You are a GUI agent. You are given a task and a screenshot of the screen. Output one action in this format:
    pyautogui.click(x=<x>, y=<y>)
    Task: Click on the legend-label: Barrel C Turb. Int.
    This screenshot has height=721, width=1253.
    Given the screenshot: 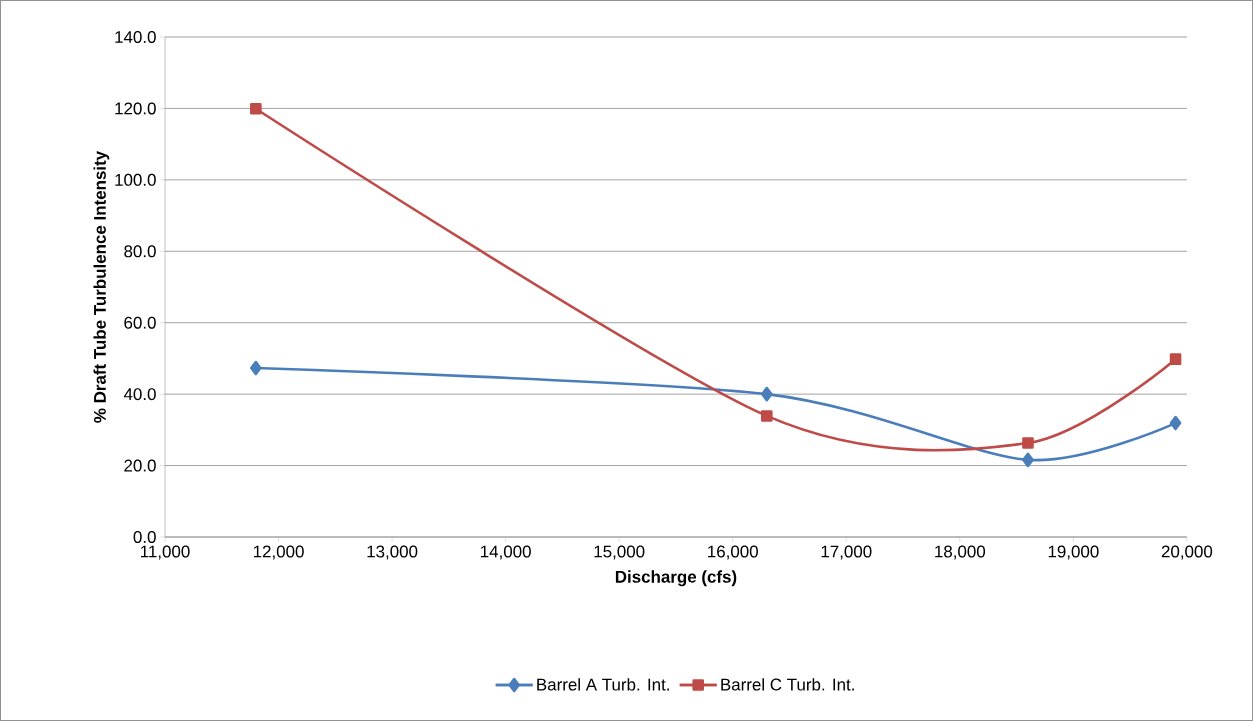 What is the action you would take?
    pyautogui.click(x=787, y=684)
    